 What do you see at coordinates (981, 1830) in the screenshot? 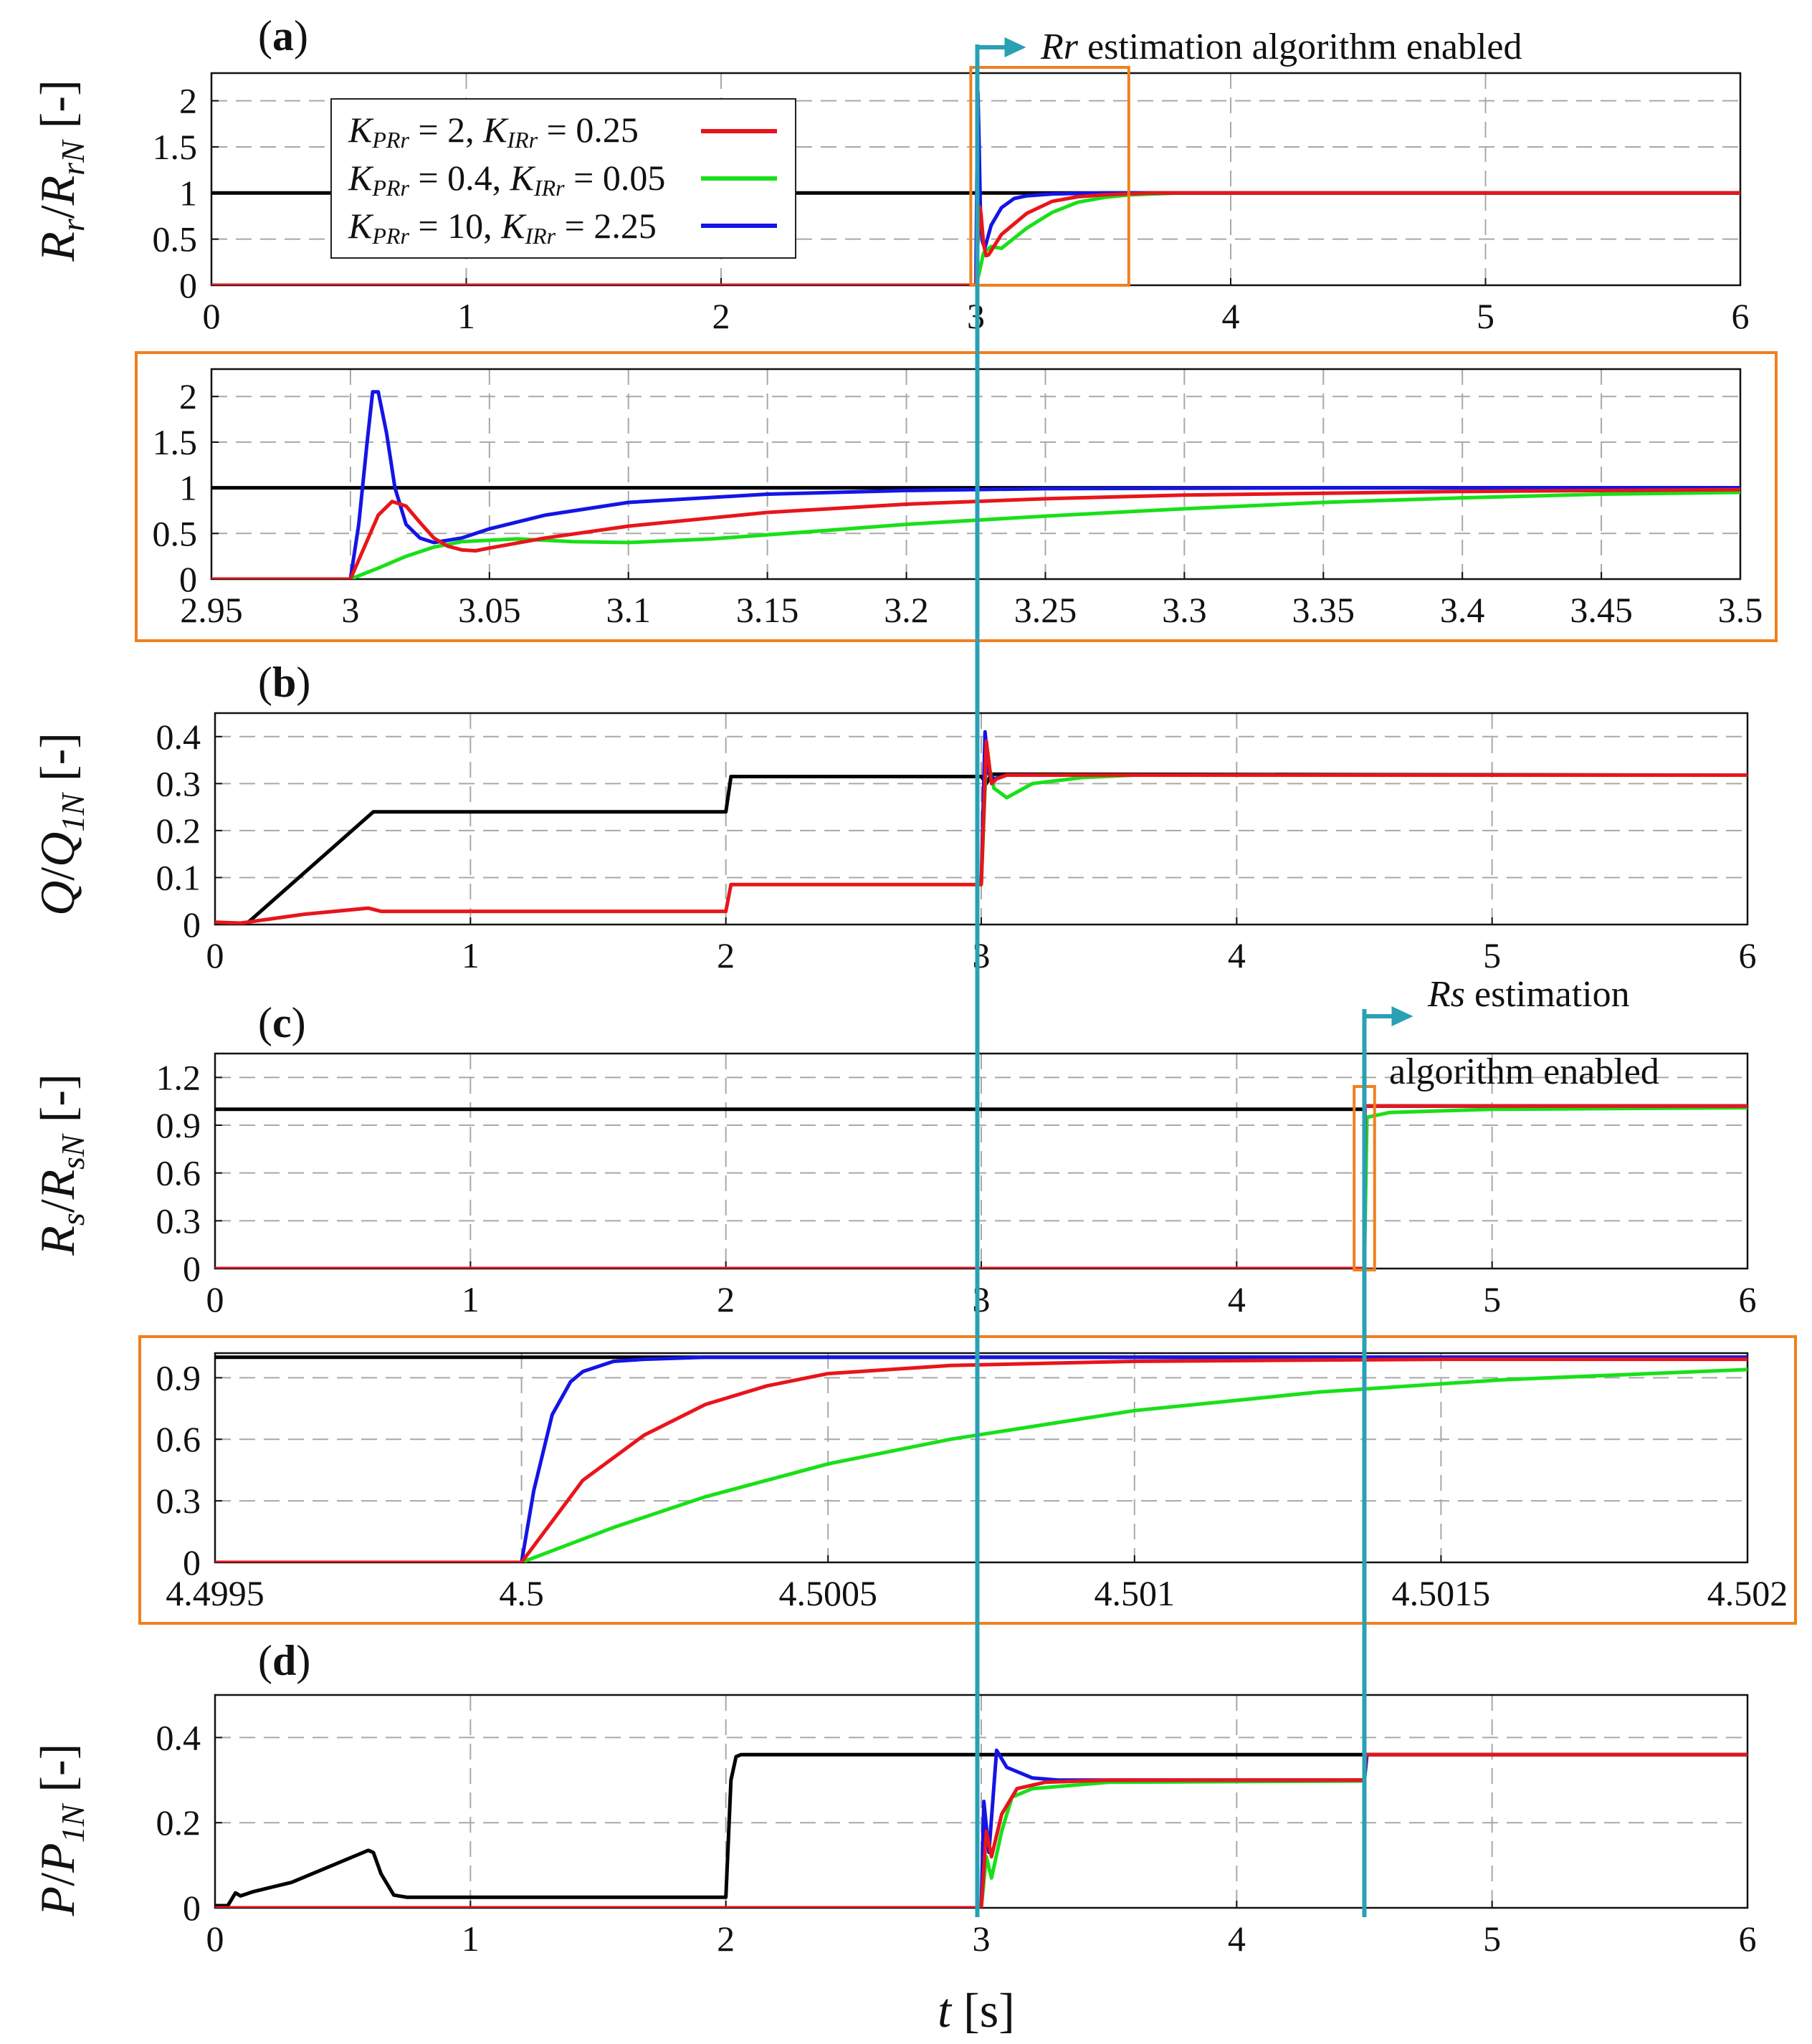
I see `series-d-reference` at bounding box center [981, 1830].